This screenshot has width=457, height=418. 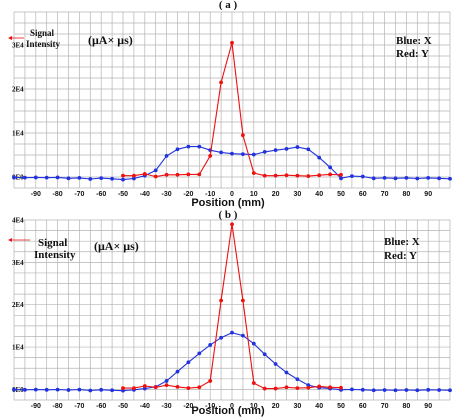 I want to click on y-tick-label: 2E4, so click(x=18, y=90).